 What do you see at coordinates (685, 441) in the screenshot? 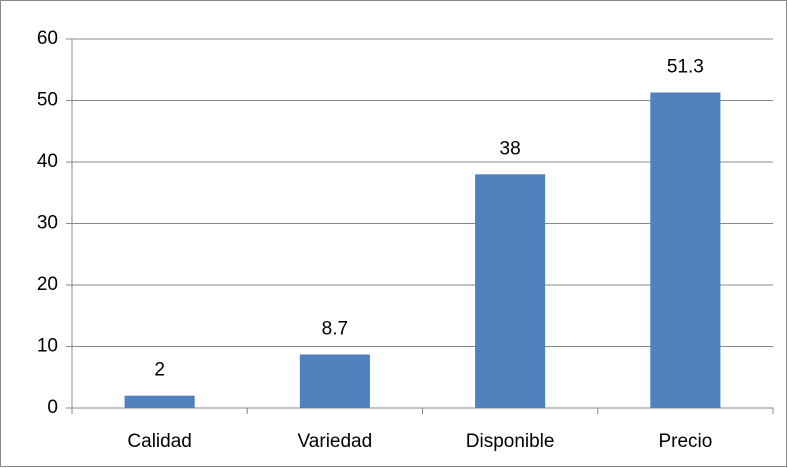
I see `x-tick-label: Precio` at bounding box center [685, 441].